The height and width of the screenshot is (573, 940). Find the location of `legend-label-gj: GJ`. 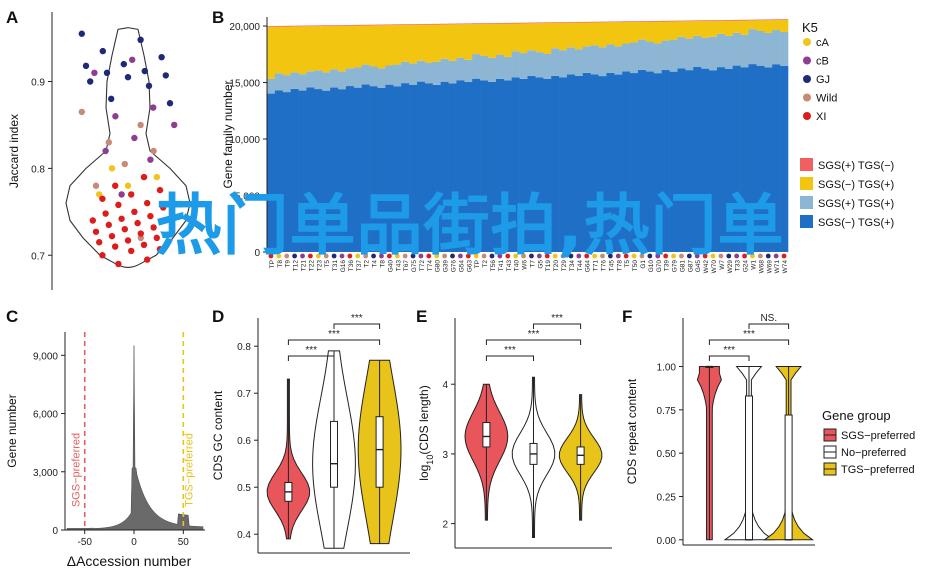

legend-label-gj: GJ is located at coordinates (823, 80).